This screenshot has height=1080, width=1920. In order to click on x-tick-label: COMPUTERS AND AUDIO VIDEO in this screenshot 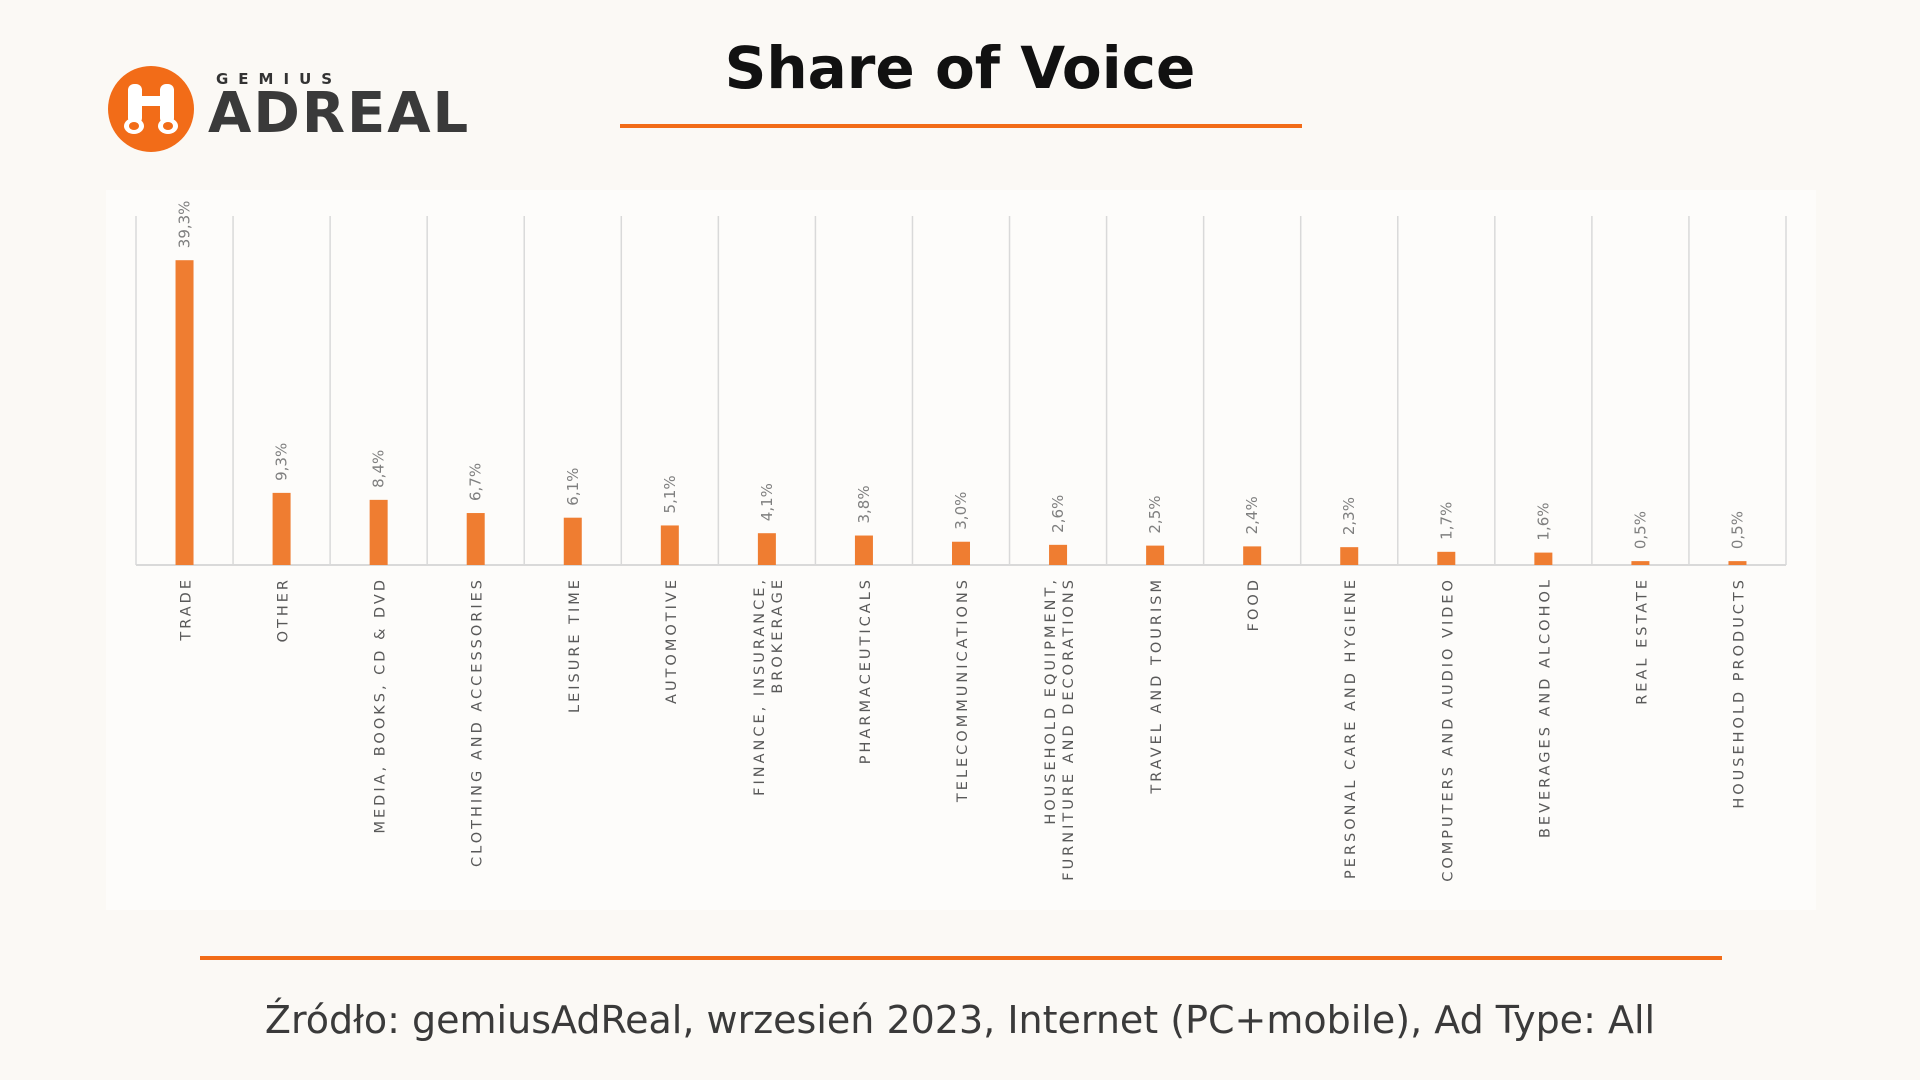, I will do `click(1448, 729)`.